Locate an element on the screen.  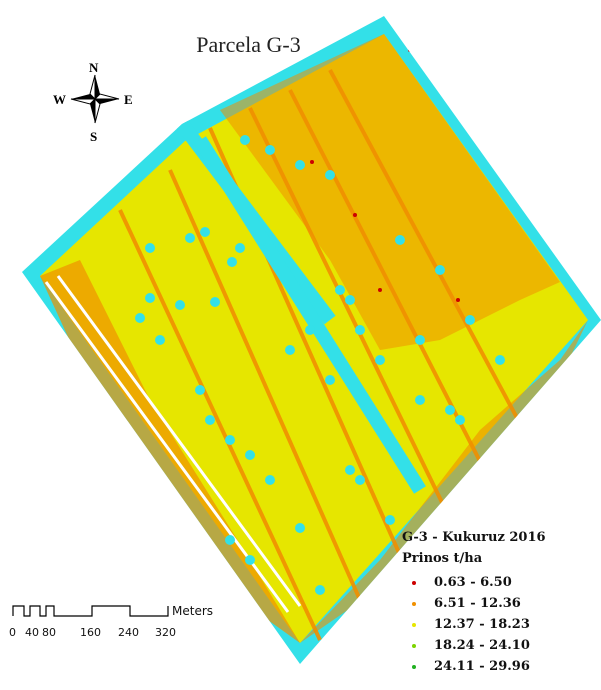
compass-east: E is located at coordinates (128, 99).